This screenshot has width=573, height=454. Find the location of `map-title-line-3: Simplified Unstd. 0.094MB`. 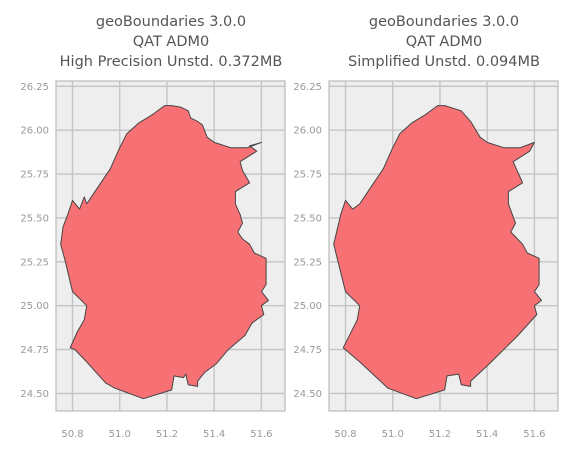

map-title-line-3: Simplified Unstd. 0.094MB is located at coordinates (444, 62).